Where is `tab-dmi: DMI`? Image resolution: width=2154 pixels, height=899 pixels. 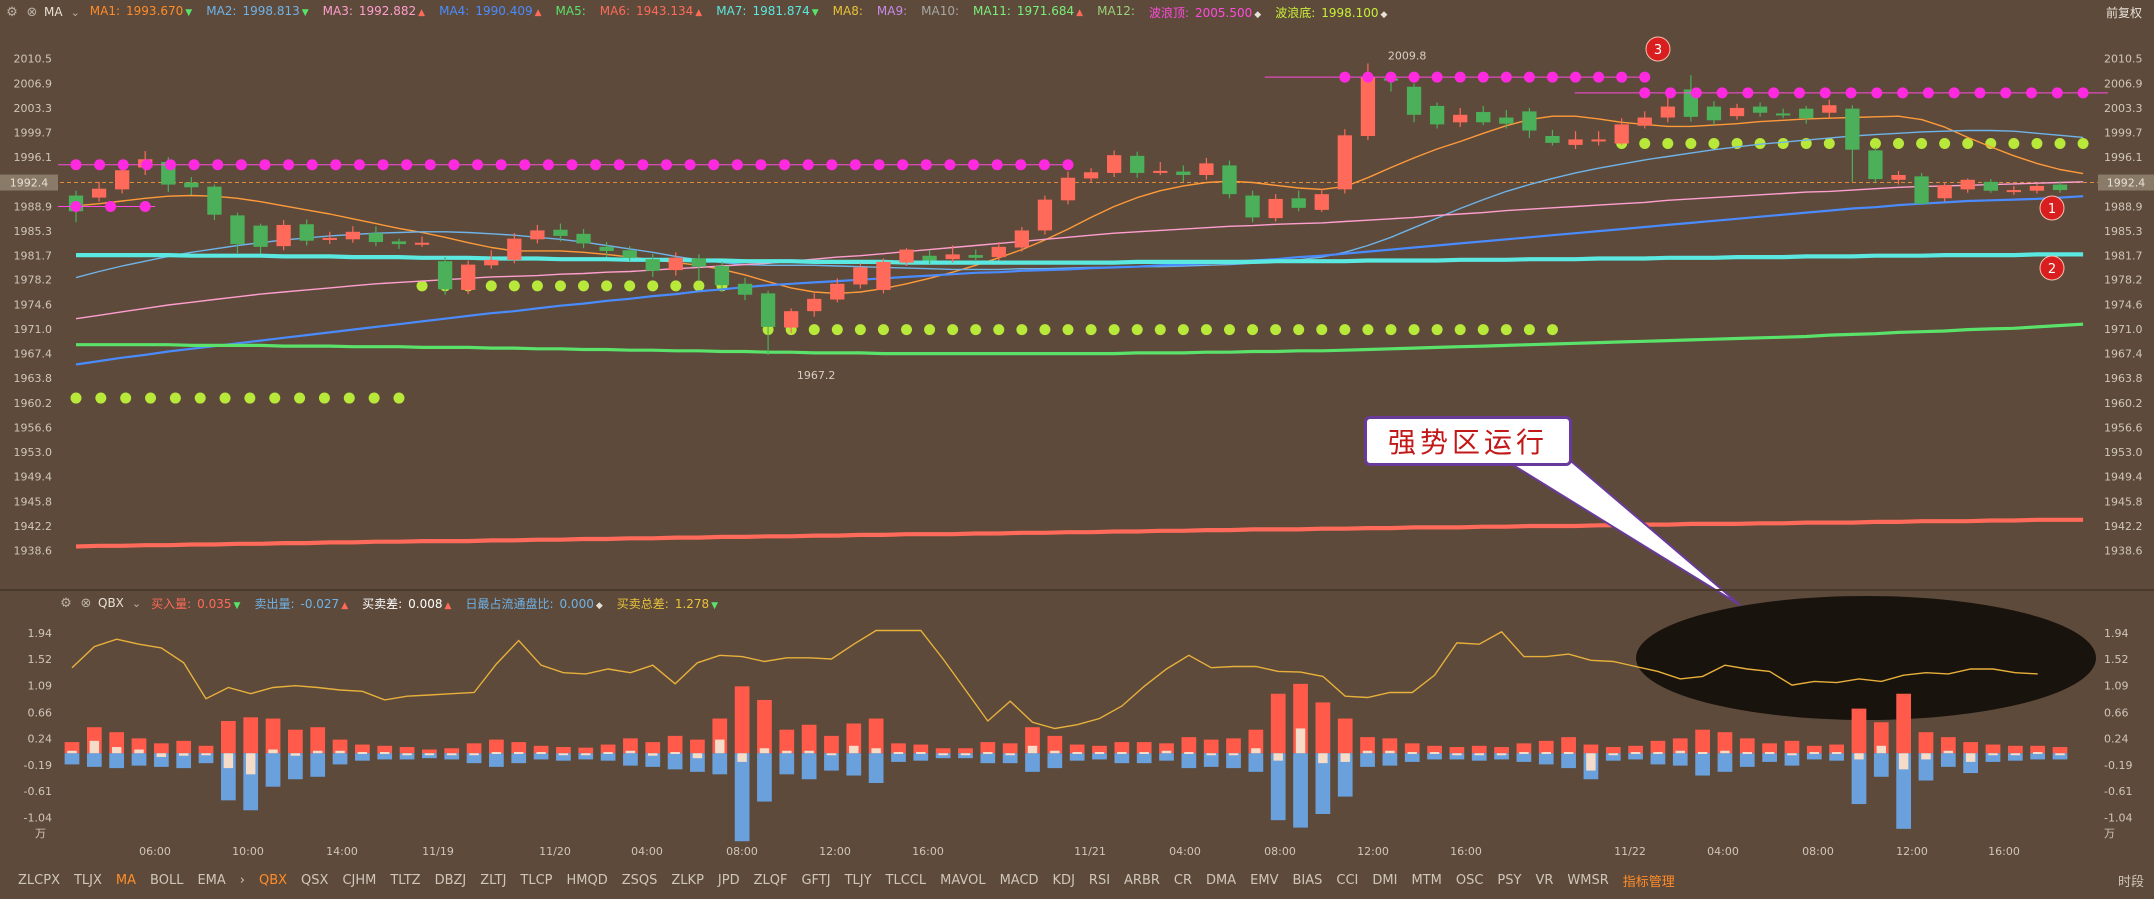
tab-dmi: DMI is located at coordinates (1385, 880).